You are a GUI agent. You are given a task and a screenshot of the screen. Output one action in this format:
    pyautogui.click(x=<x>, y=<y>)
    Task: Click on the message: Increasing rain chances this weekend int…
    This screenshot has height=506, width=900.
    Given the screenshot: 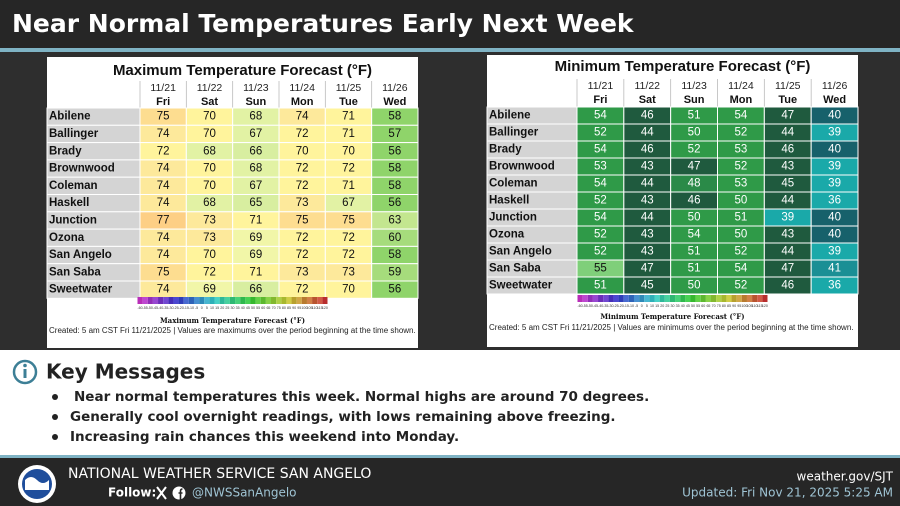 What is the action you would take?
    pyautogui.click(x=264, y=437)
    